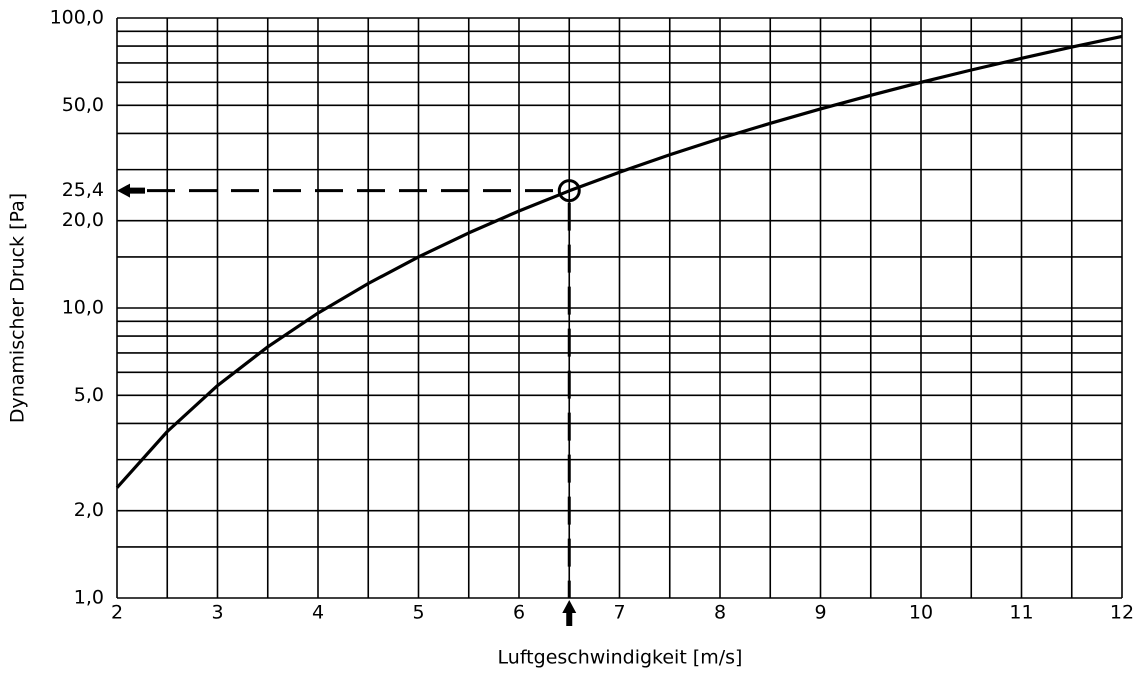 Image resolution: width=1140 pixels, height=674 pixels. I want to click on x-tick-label: 3, so click(217, 613).